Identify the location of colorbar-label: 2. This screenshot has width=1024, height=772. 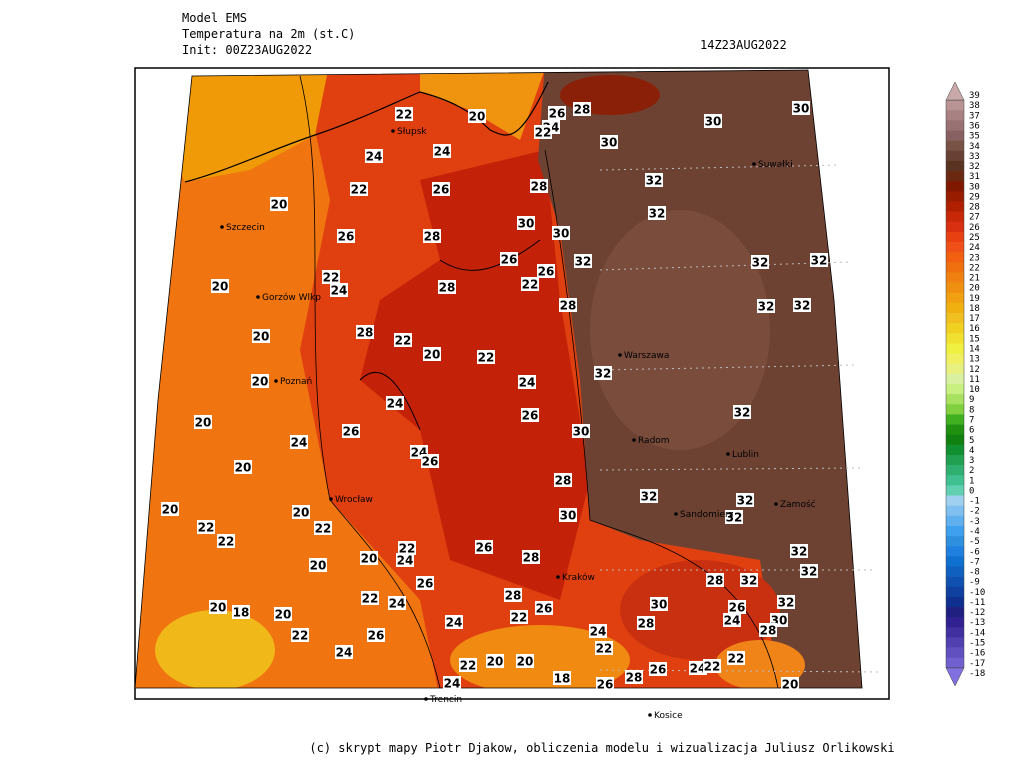
(971, 471).